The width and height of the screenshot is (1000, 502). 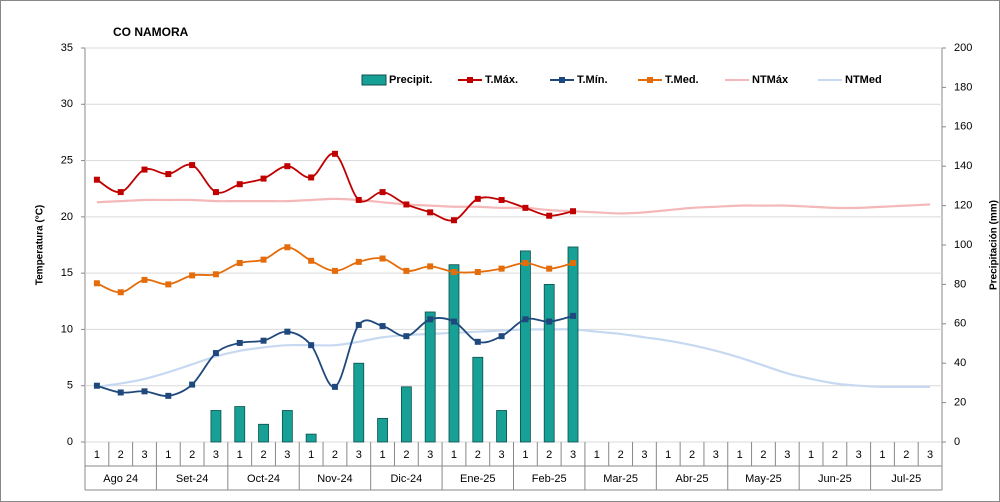 I want to click on y-tick-label: 35, so click(x=67, y=48).